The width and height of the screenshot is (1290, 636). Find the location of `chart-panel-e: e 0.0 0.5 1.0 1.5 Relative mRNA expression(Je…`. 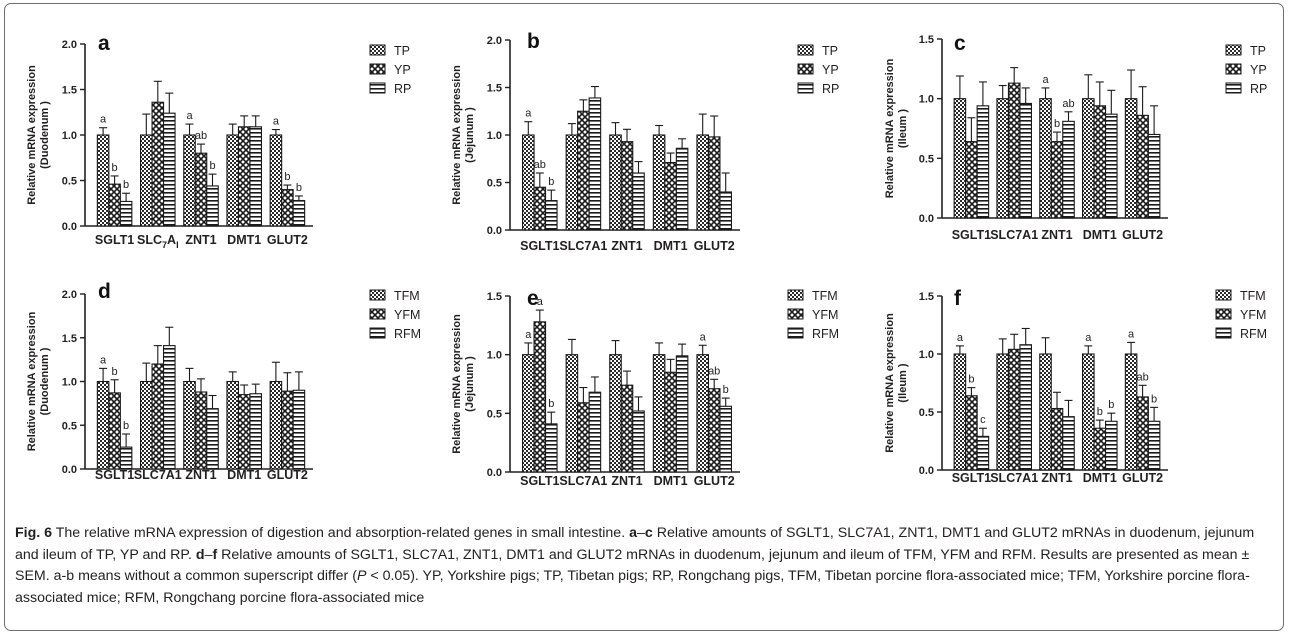

chart-panel-e: e 0.0 0.5 1.0 1.5 Relative mRNA expression(Je… is located at coordinates (645, 387).